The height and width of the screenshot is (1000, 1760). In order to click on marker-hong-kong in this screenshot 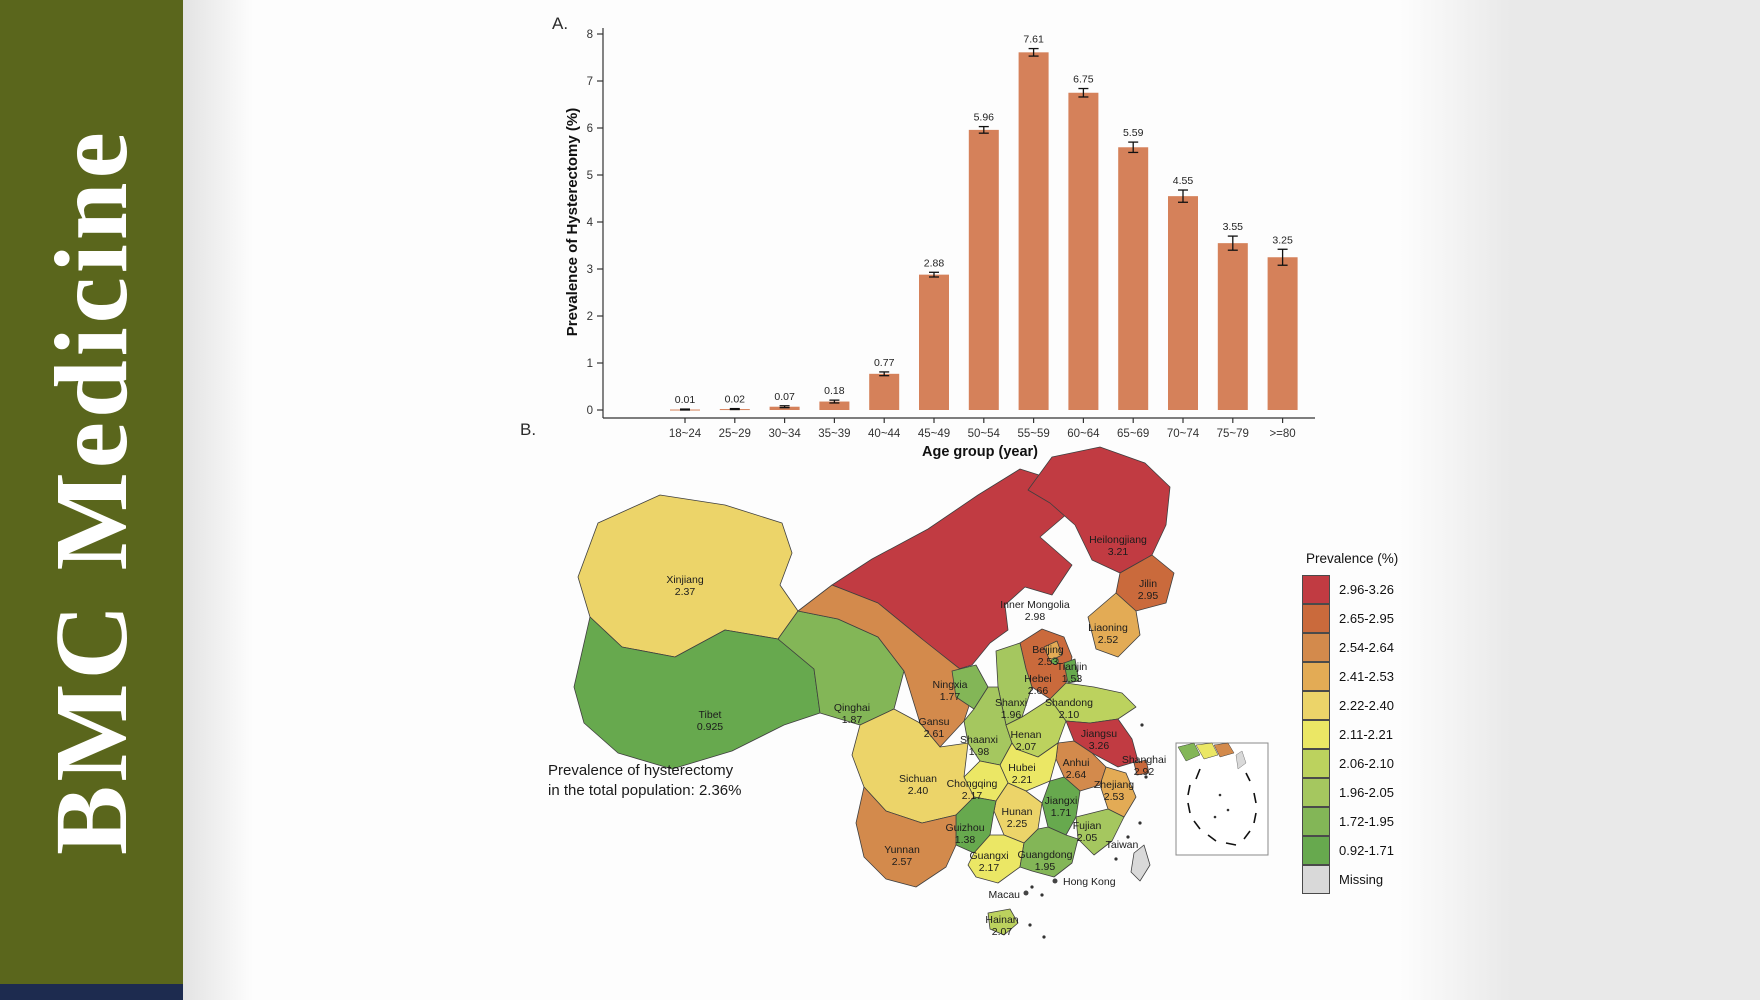, I will do `click(1055, 881)`.